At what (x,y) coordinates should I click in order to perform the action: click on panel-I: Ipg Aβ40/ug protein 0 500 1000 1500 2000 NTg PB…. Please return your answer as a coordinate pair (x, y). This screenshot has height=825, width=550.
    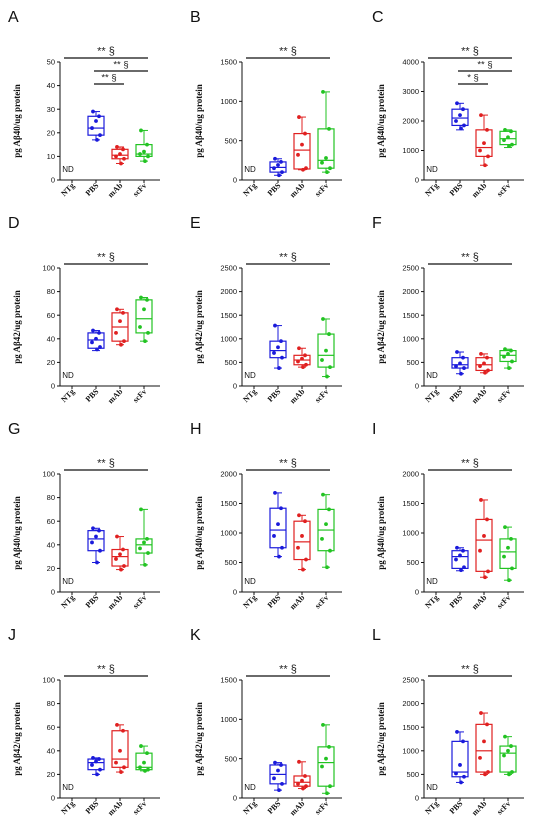
    Looking at the image, I should click on (448, 516).